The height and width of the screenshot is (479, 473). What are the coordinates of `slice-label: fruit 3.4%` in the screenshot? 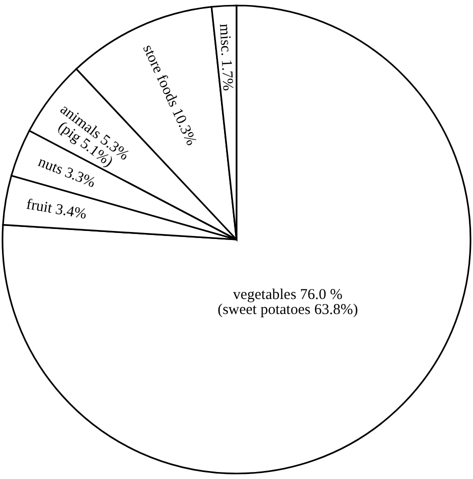 It's located at (56, 209).